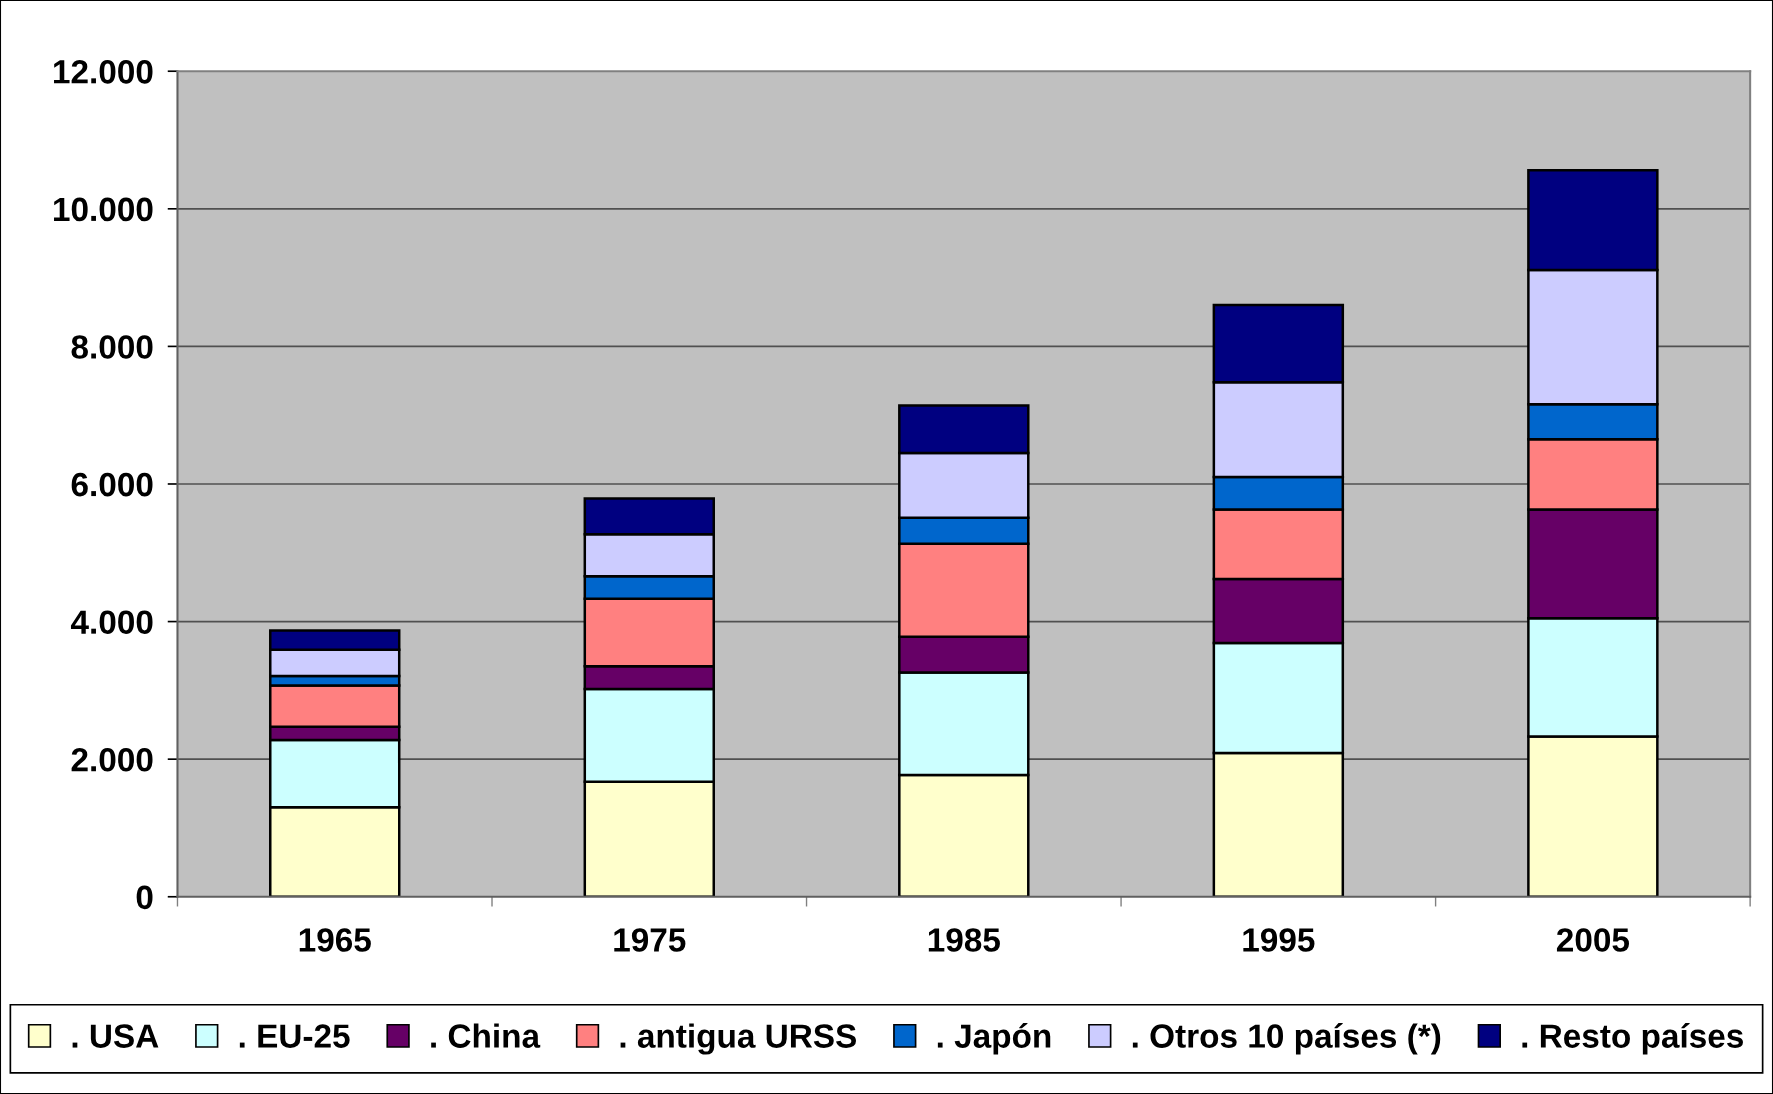 Image resolution: width=1773 pixels, height=1094 pixels. Describe the element at coordinates (964, 940) in the screenshot. I see `x-tick-label: 1985` at that location.